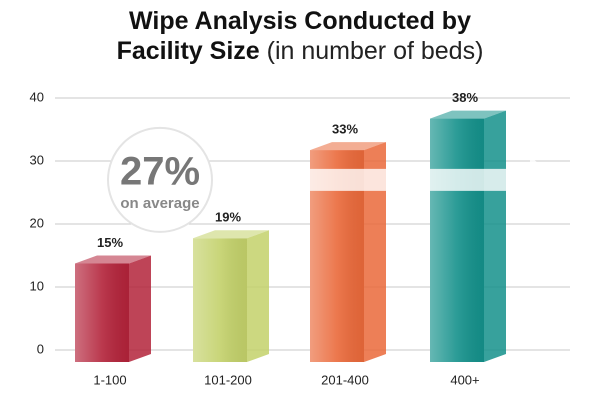 Image resolution: width=600 pixels, height=405 pixels. What do you see at coordinates (110, 242) in the screenshot?
I see `value-label: 15%` at bounding box center [110, 242].